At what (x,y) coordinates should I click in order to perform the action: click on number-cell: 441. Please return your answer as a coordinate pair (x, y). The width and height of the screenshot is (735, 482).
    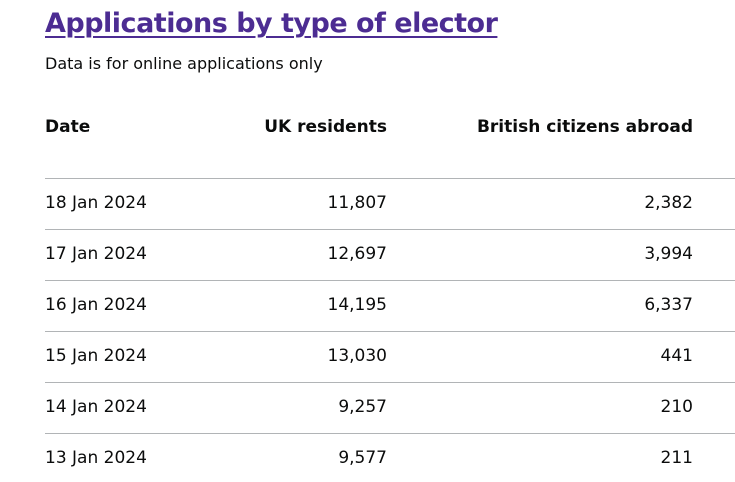
    Looking at the image, I should click on (676, 356).